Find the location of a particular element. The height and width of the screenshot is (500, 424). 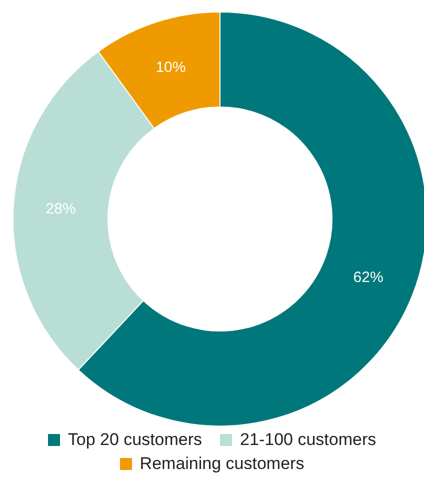

legend-label: 21-100 customers is located at coordinates (308, 440).